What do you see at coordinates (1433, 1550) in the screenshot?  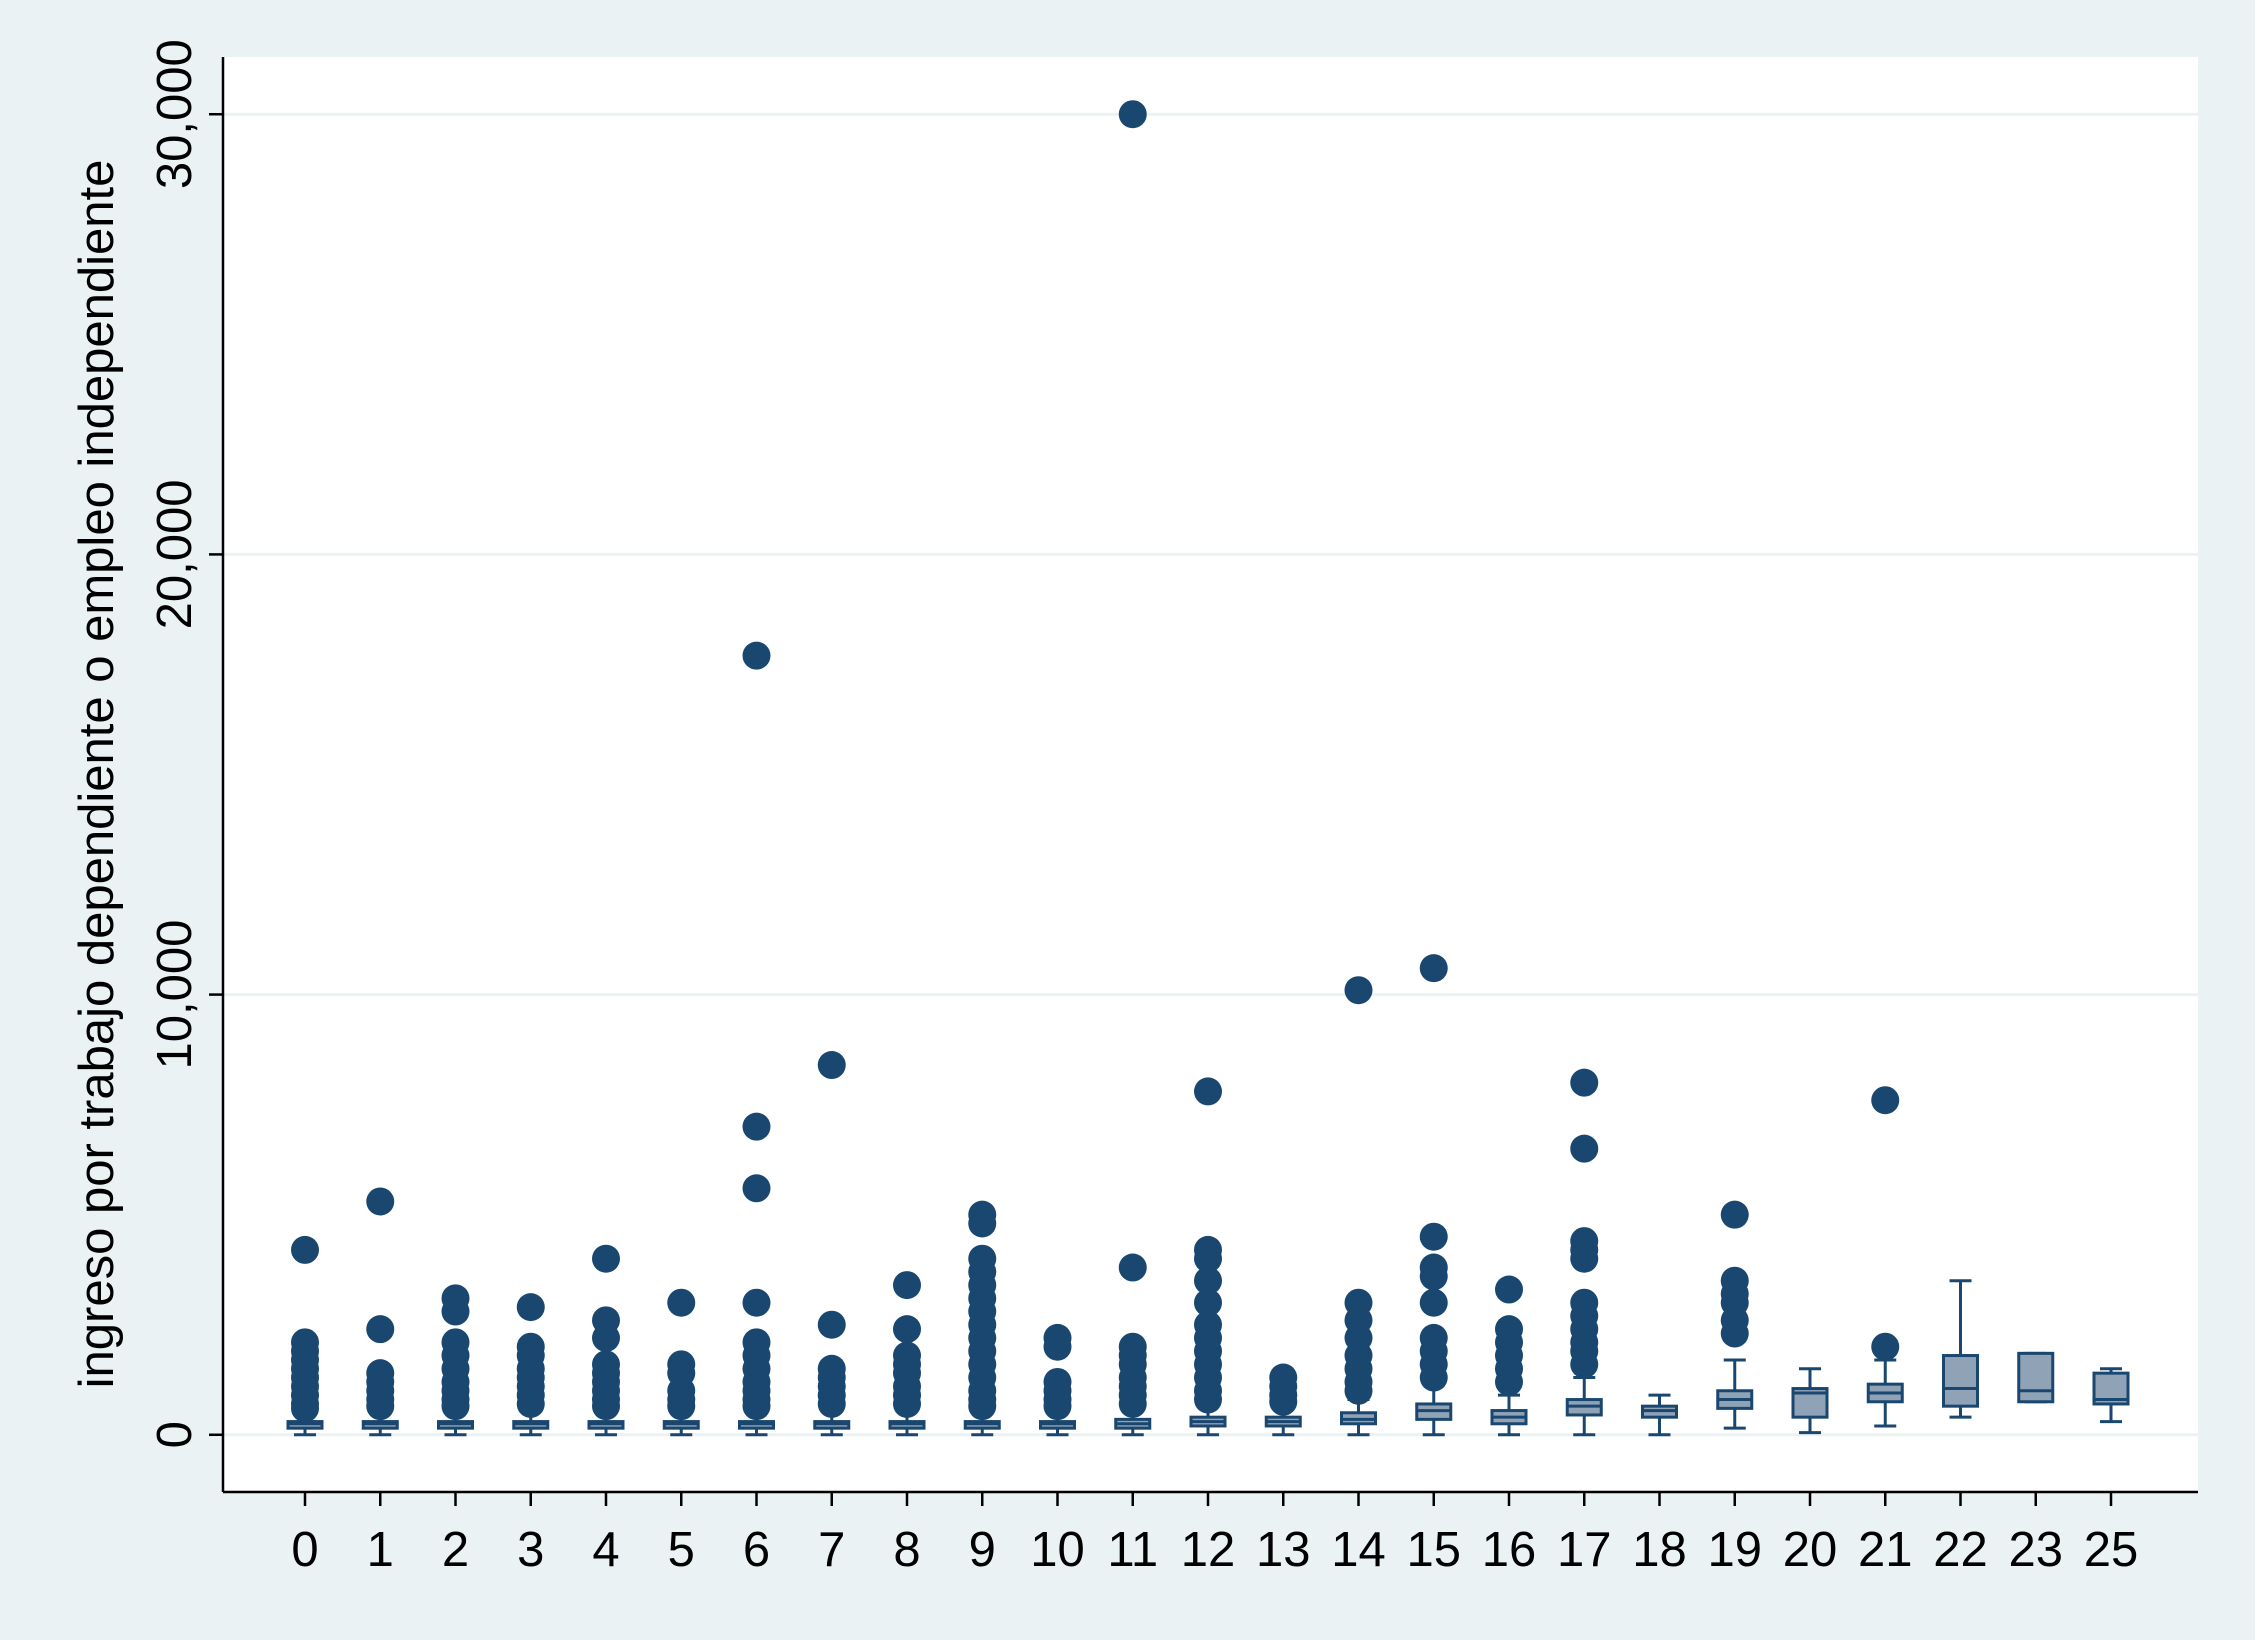 I see `x-tick-label: 15` at bounding box center [1433, 1550].